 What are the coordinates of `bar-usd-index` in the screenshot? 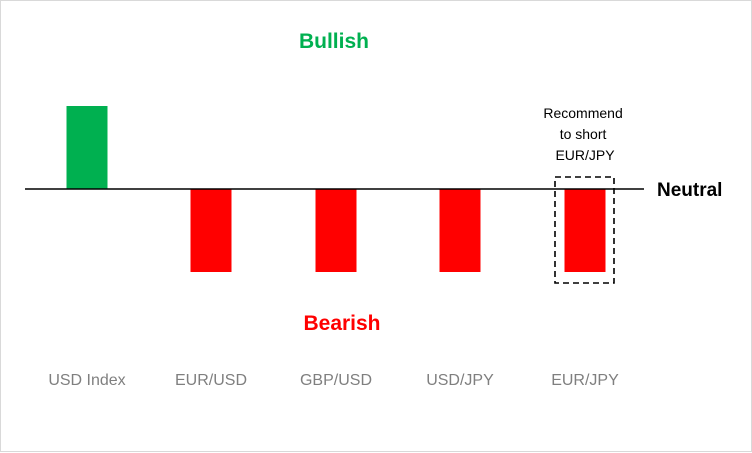 It's located at (87, 147).